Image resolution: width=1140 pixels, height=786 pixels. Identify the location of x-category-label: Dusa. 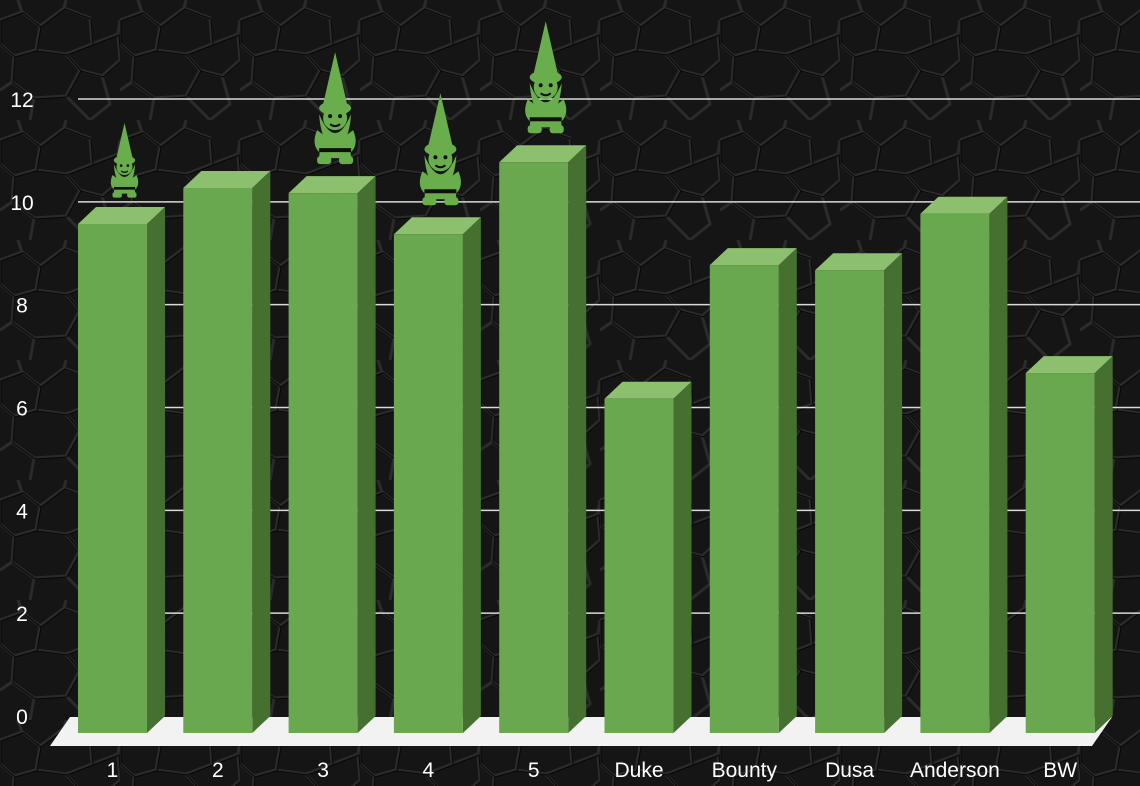
(849, 770).